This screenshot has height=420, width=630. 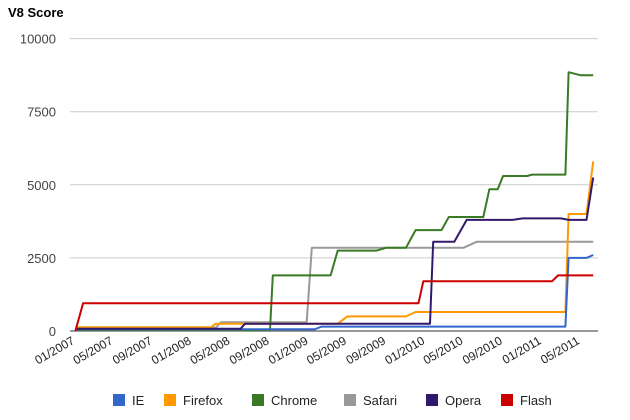 What do you see at coordinates (249, 350) in the screenshot?
I see `x-tick-label: 09/2008` at bounding box center [249, 350].